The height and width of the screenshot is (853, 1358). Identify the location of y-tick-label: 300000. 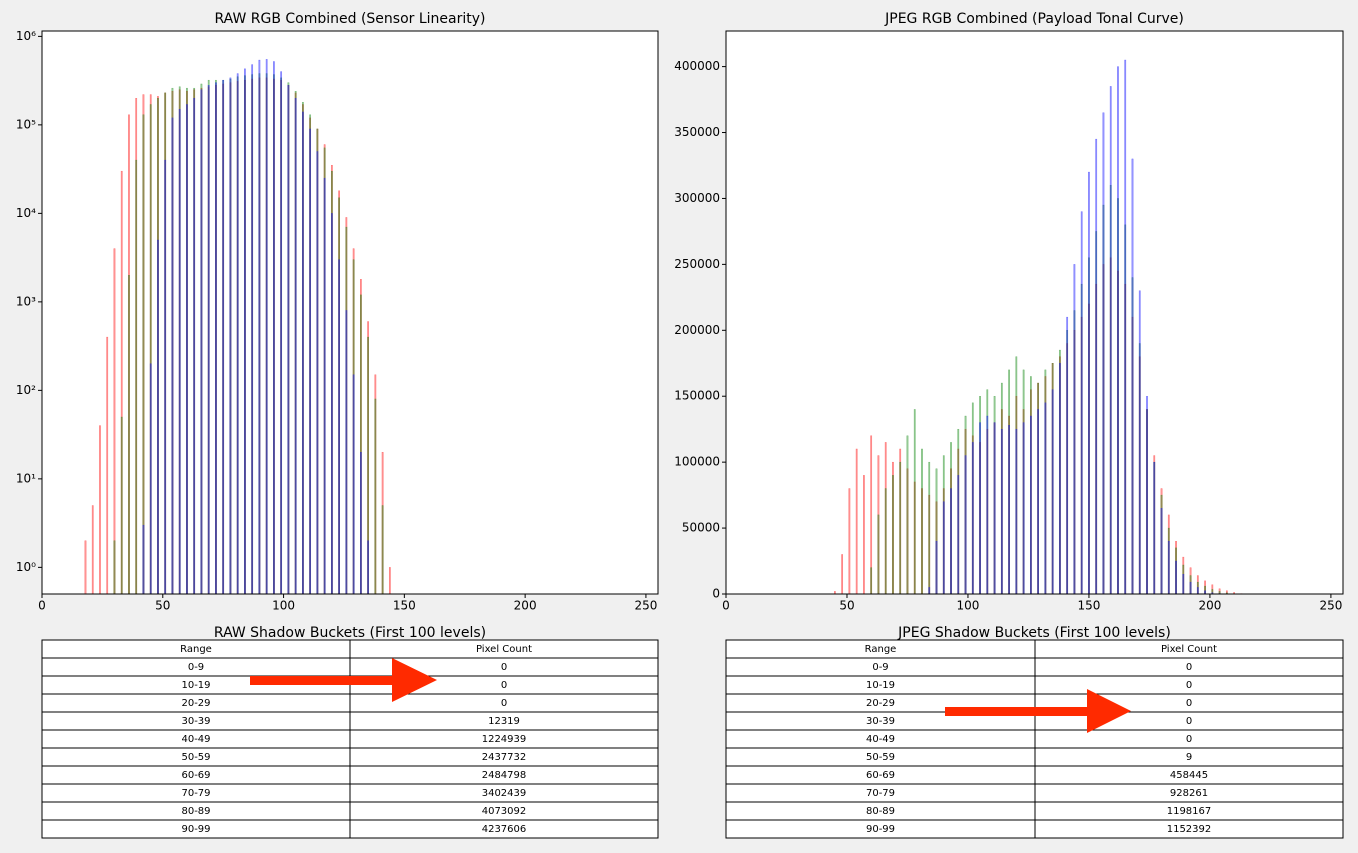
(697, 198).